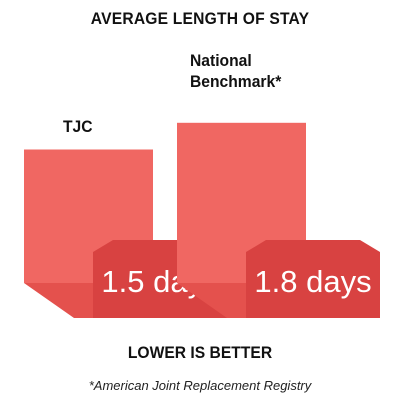 This screenshot has width=400, height=414. I want to click on value-tag-national-benchmark, so click(313, 279).